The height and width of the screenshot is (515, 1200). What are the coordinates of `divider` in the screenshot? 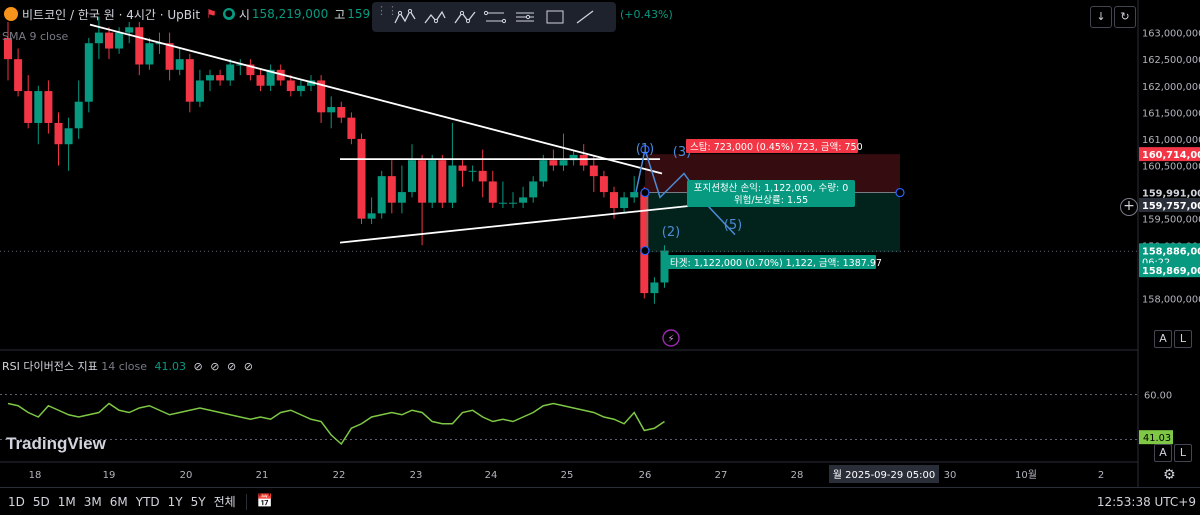 It's located at (246, 501).